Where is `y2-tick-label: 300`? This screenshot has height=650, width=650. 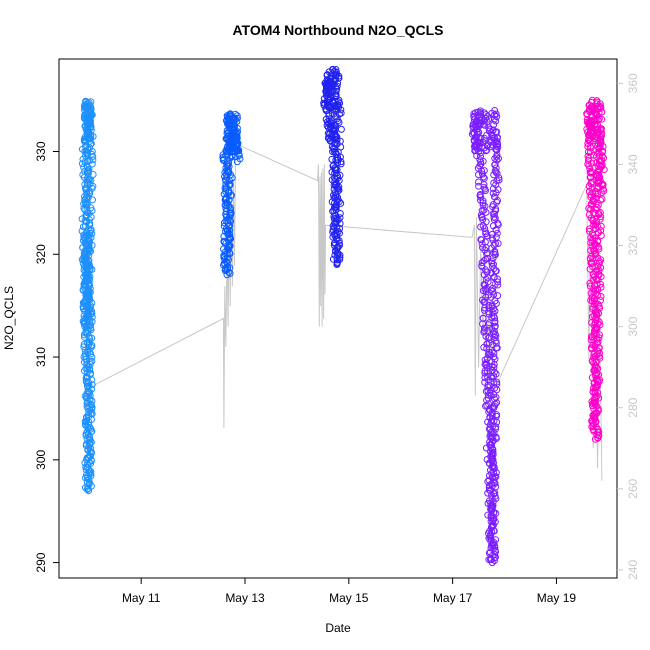 y2-tick-label: 300 is located at coordinates (633, 326).